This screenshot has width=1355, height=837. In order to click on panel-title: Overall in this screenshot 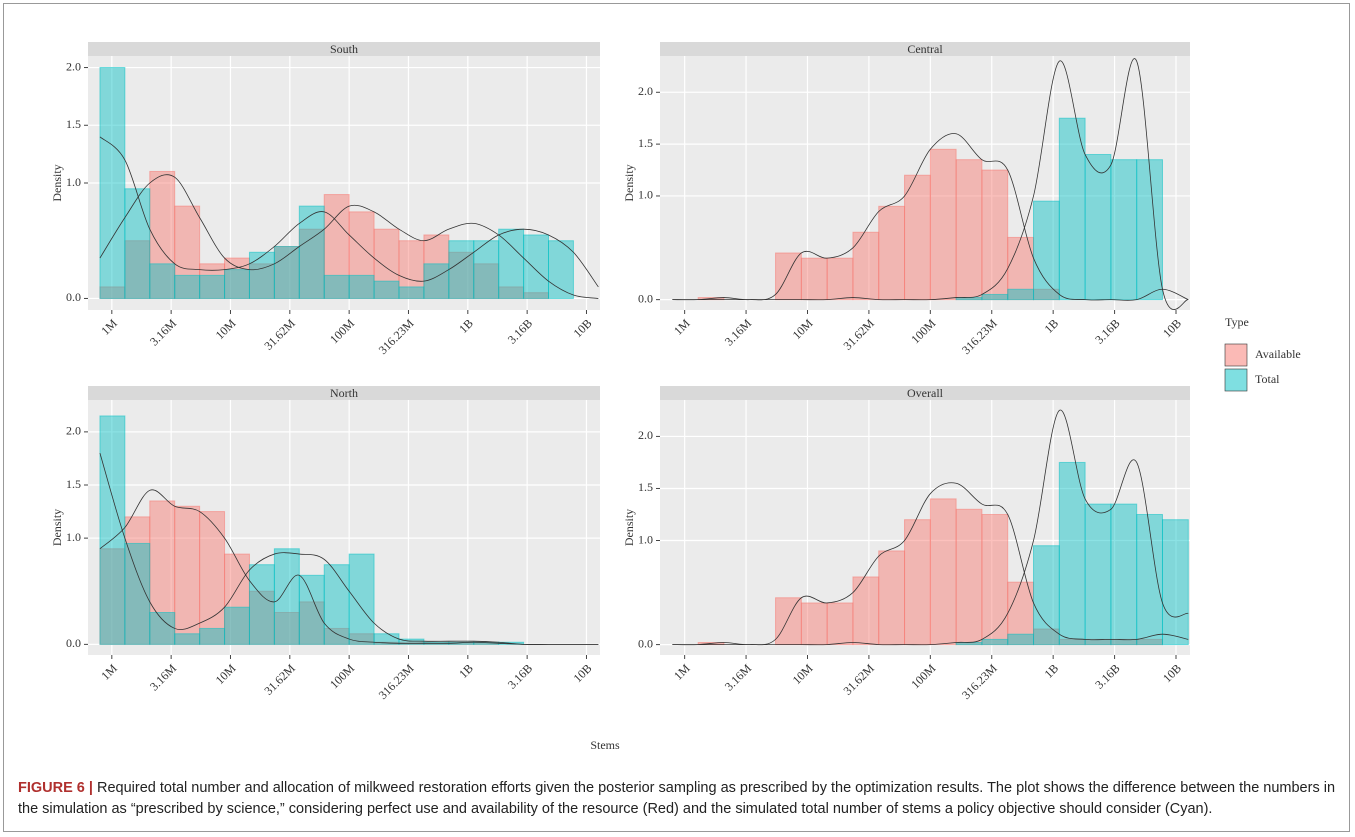, I will do `click(925, 393)`.